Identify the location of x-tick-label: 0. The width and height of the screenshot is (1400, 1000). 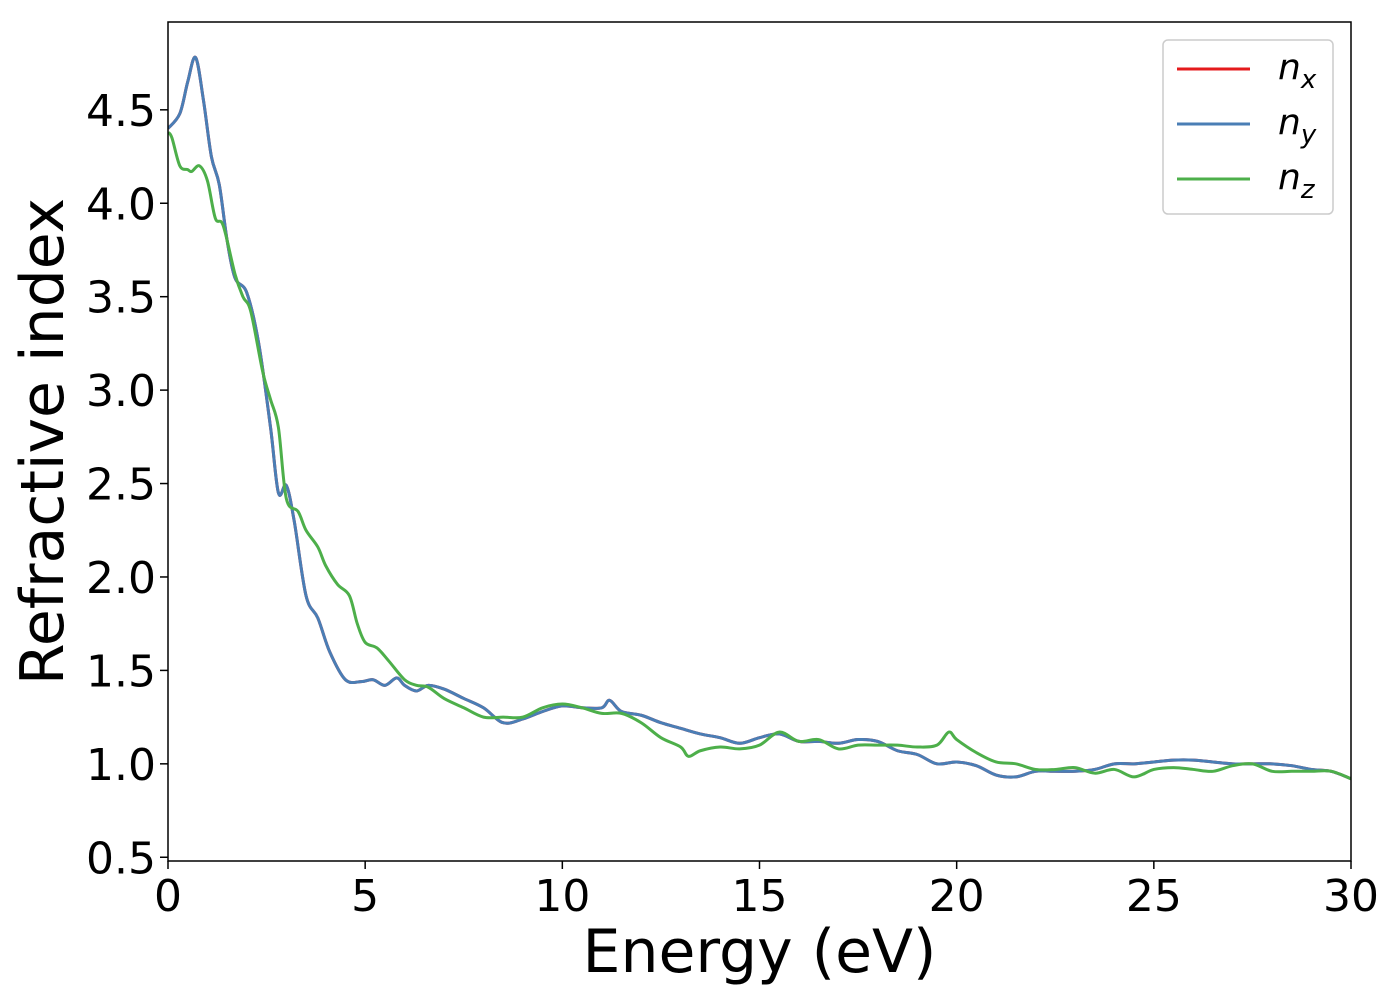
(168, 896).